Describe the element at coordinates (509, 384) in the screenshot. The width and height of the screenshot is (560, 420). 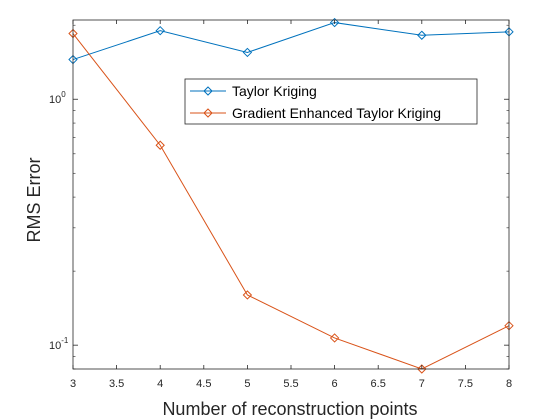
I see `x-tick-label: 8` at that location.